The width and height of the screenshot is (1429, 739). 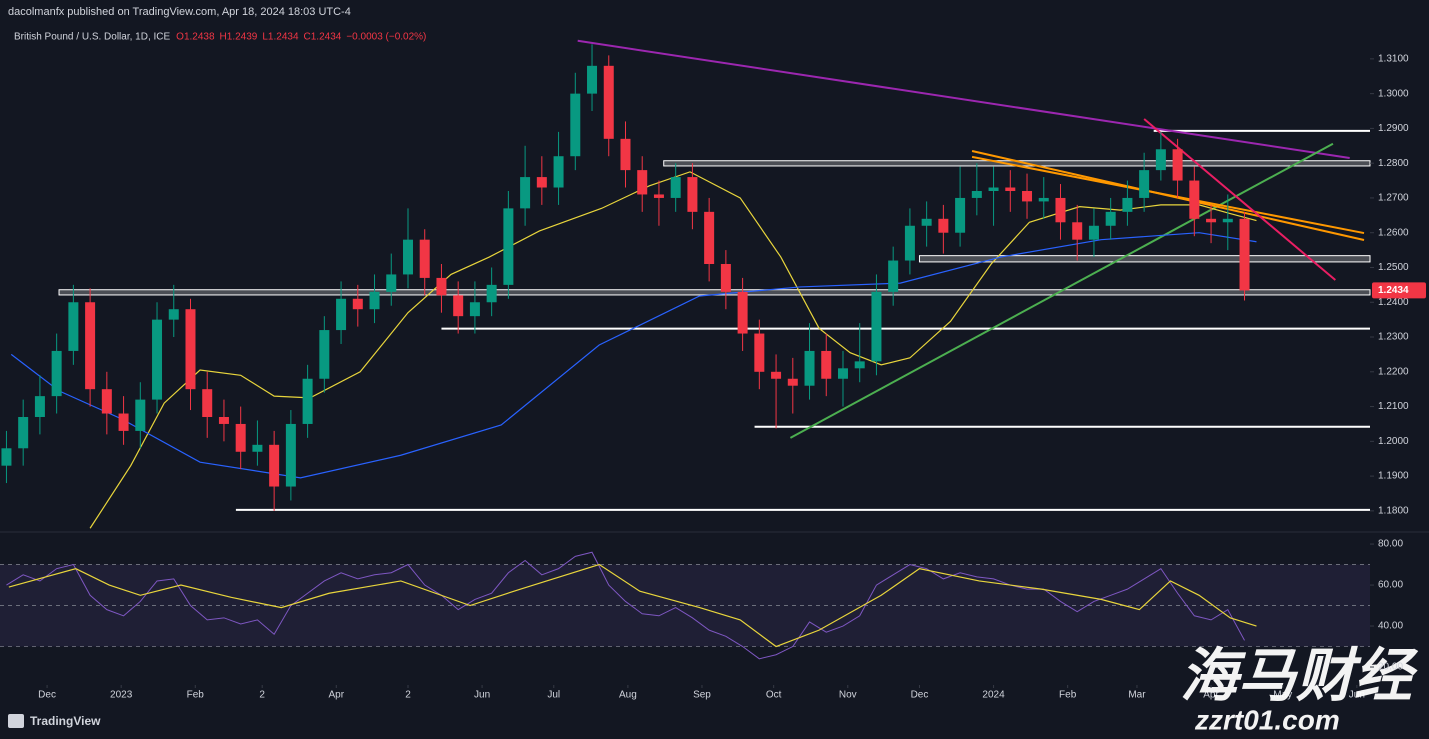 What do you see at coordinates (1393, 406) in the screenshot?
I see `y-tick-label: 1.2100` at bounding box center [1393, 406].